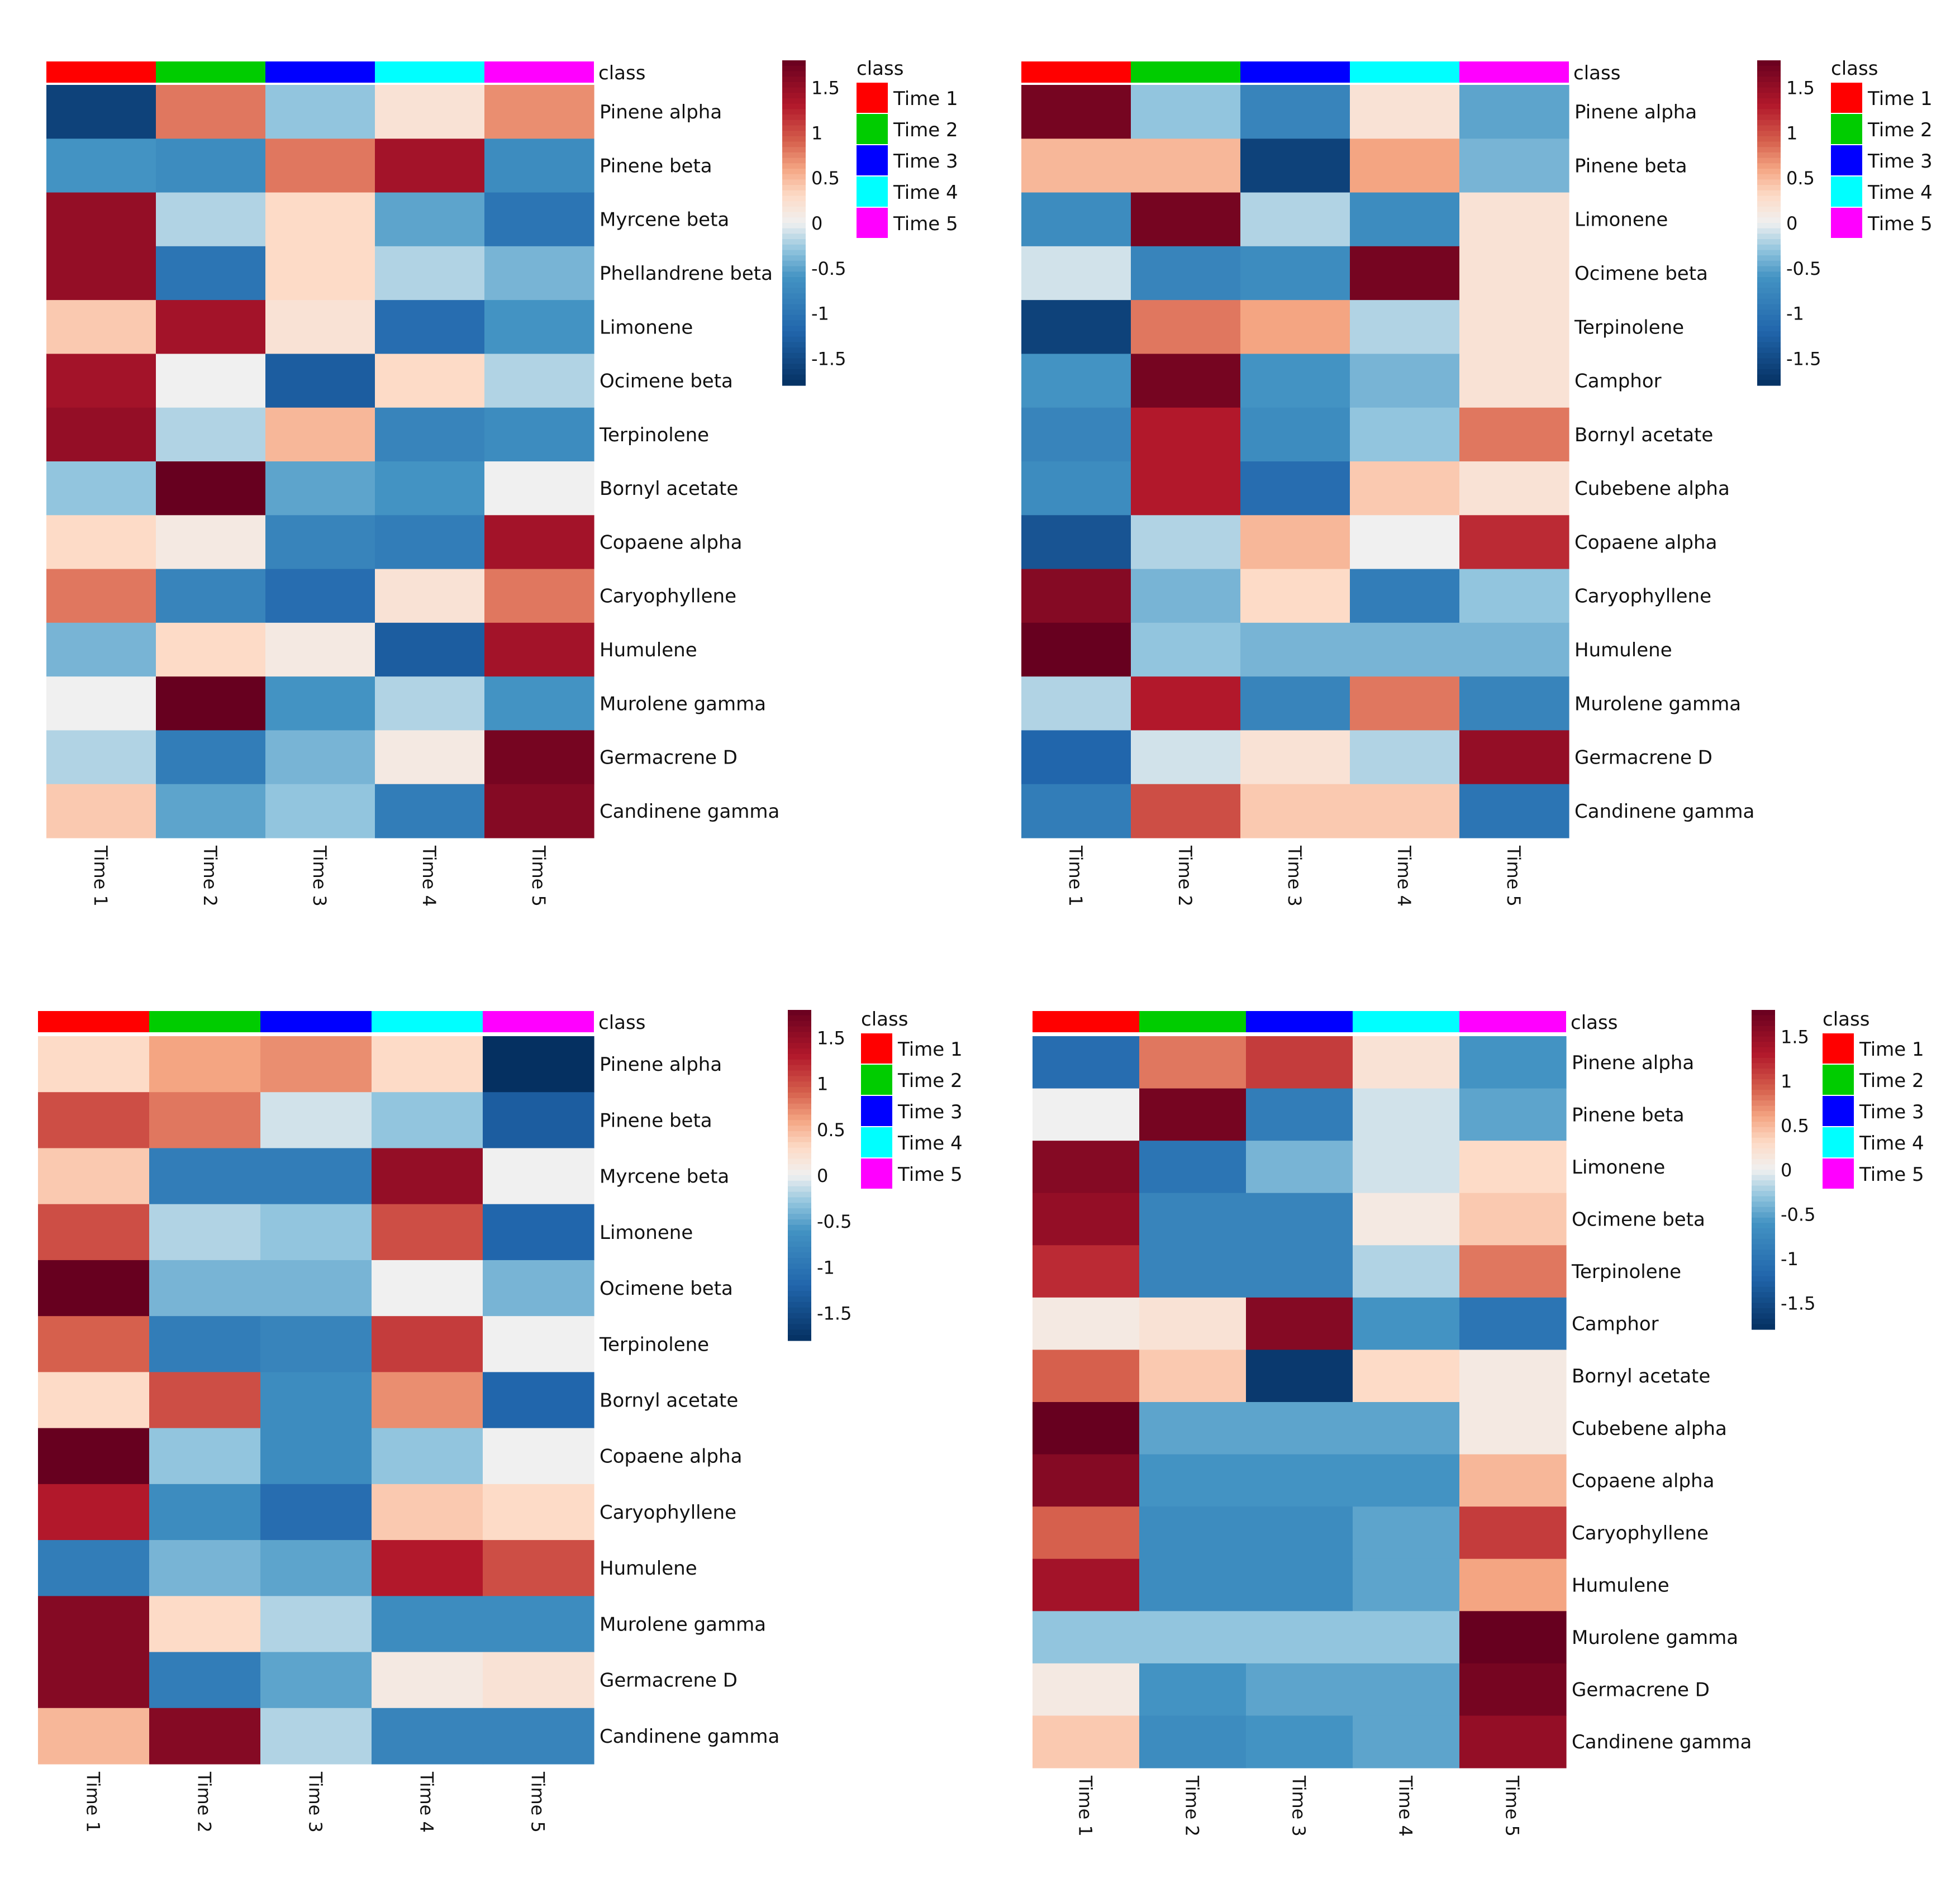  What do you see at coordinates (1629, 327) in the screenshot?
I see `row-label: Terpinolene` at bounding box center [1629, 327].